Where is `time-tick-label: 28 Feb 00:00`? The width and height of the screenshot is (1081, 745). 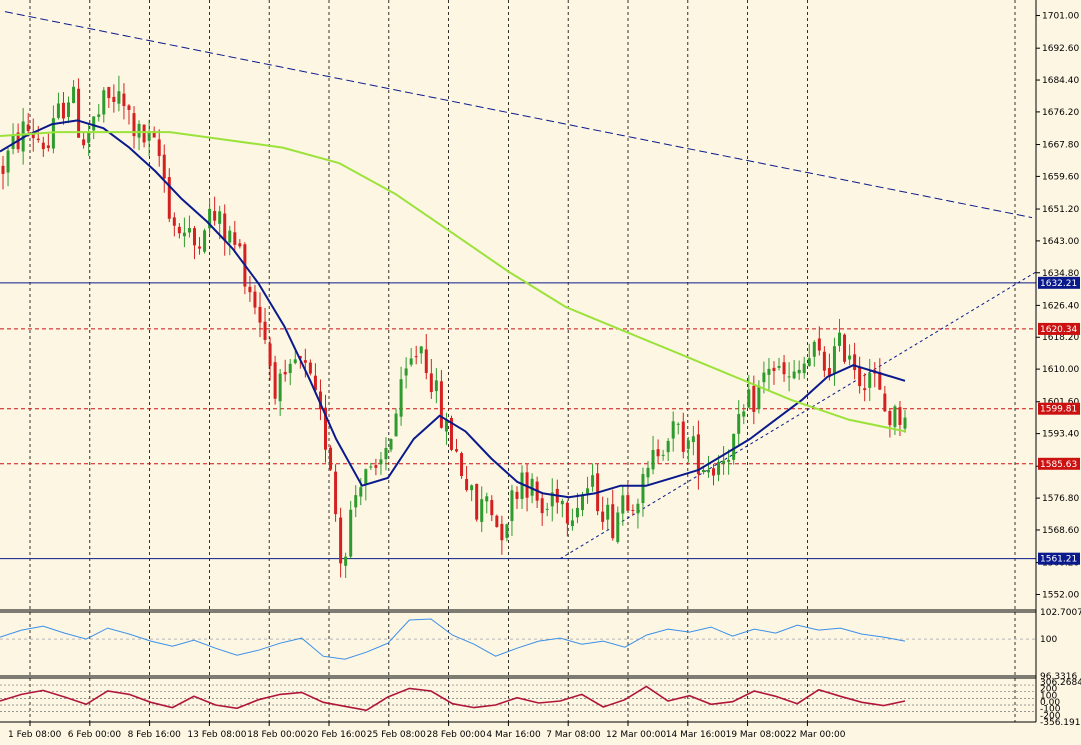
time-tick-label: 28 Feb 00:00 is located at coordinates (456, 735).